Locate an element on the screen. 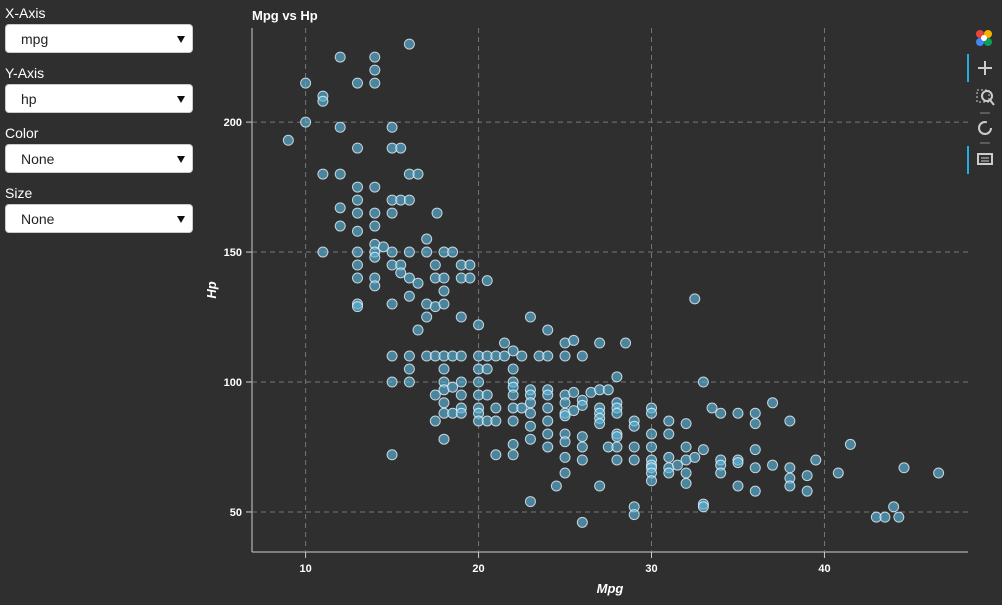  reset-tool is located at coordinates (985, 128).